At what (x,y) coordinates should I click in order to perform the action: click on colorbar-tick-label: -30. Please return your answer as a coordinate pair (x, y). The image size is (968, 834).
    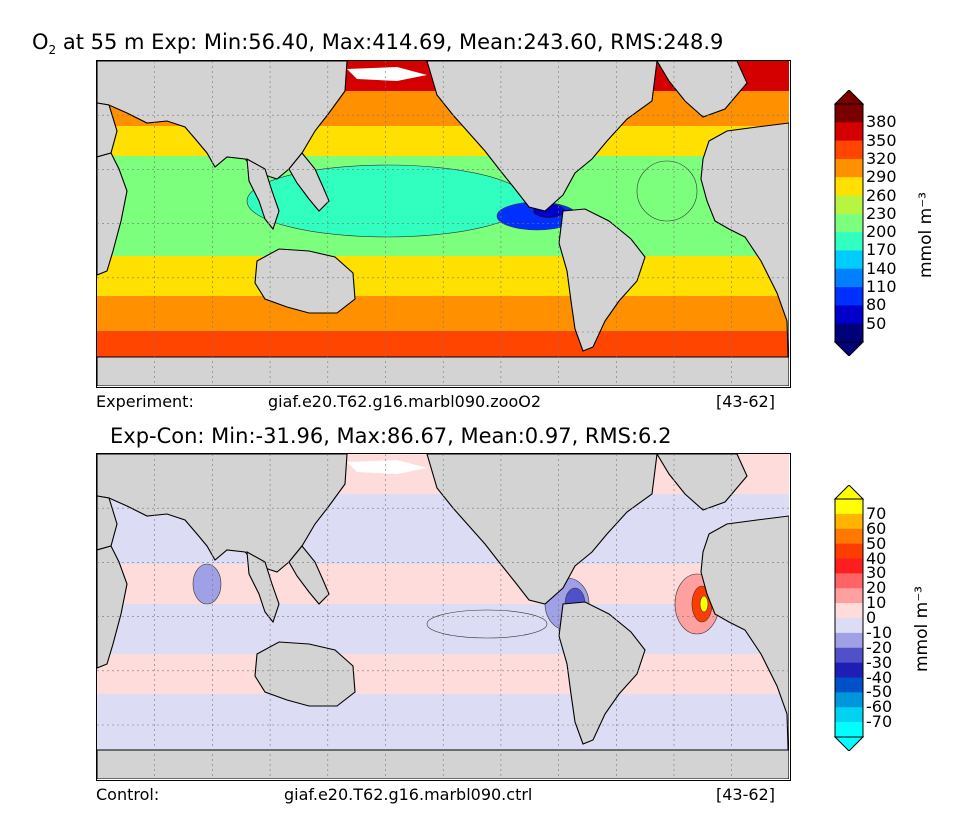
    Looking at the image, I should click on (879, 662).